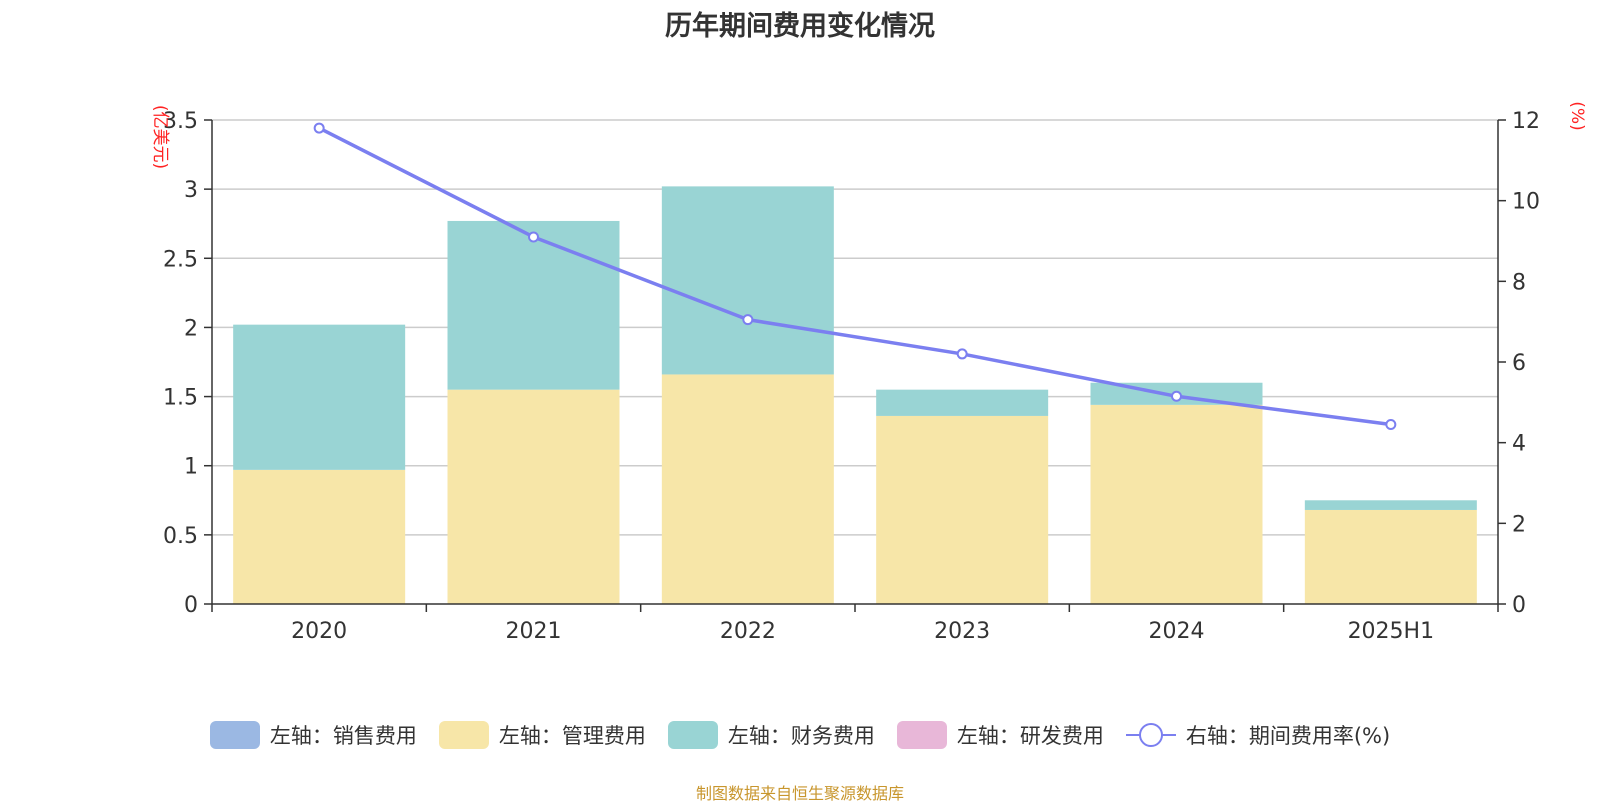 The width and height of the screenshot is (1600, 804). Describe the element at coordinates (191, 190) in the screenshot. I see `left-axis-tick-label: 3` at that location.